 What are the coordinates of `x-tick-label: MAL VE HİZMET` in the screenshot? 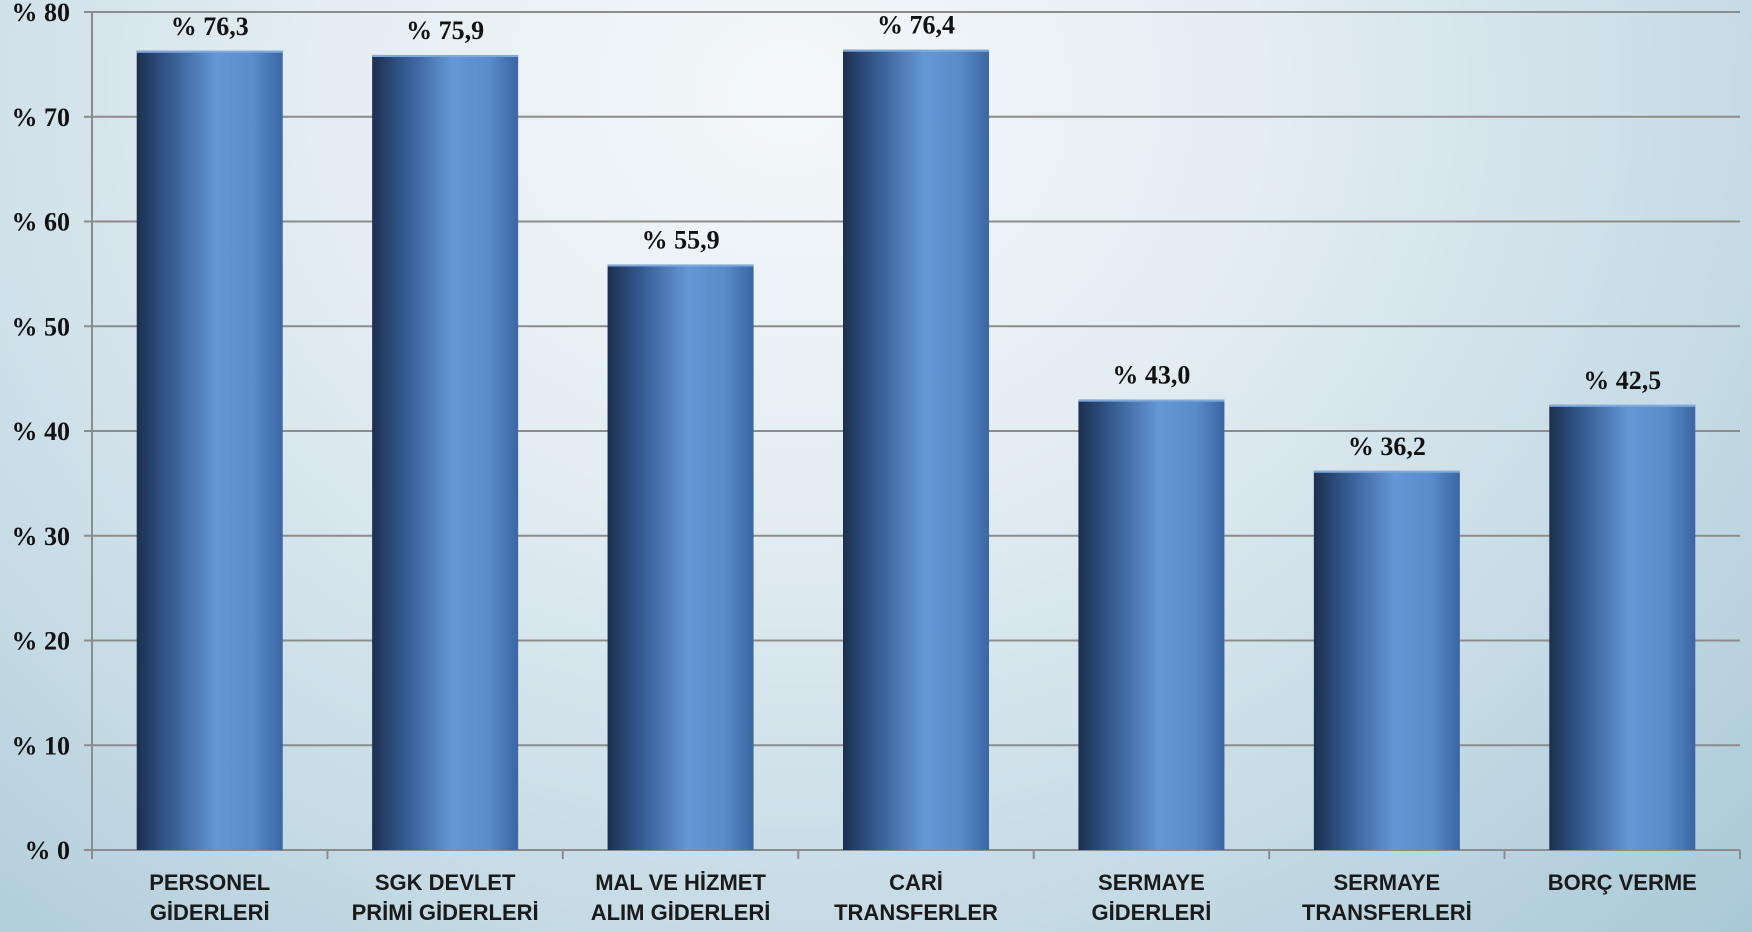 It's located at (680, 882).